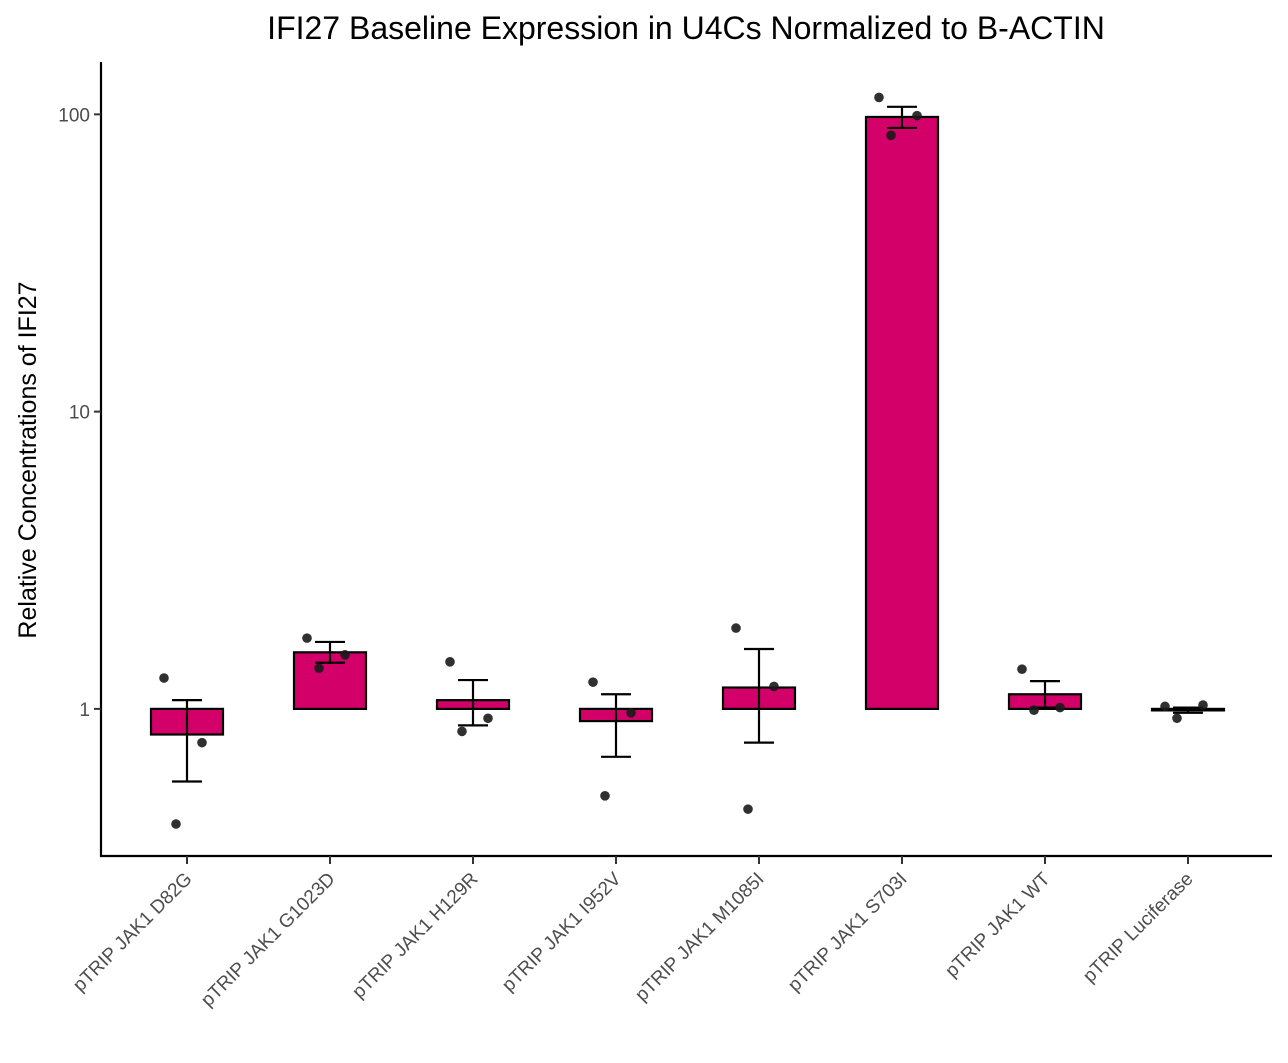 The width and height of the screenshot is (1288, 1063). Describe the element at coordinates (28, 459) in the screenshot. I see `y-axis-label: Relative Concentrations of IFI27` at that location.